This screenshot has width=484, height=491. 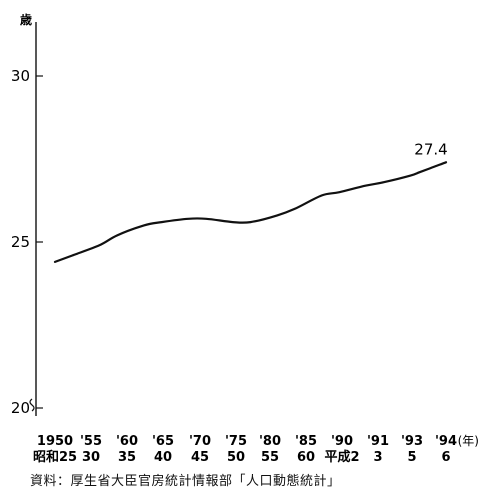 I want to click on x-tick-label: '75, so click(x=236, y=441).